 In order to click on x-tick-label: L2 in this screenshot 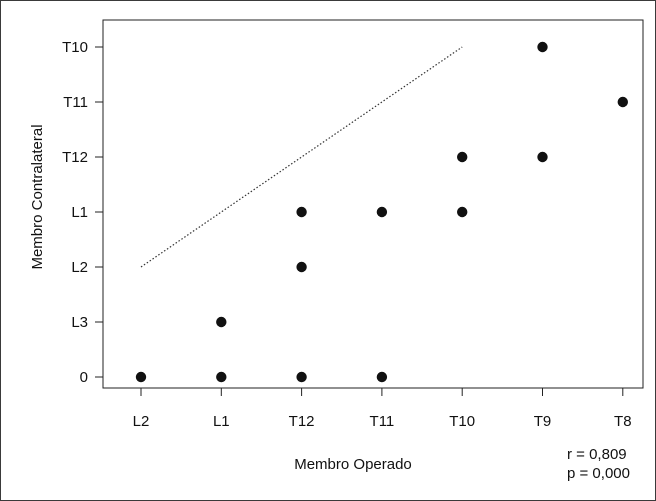, I will do `click(141, 421)`.